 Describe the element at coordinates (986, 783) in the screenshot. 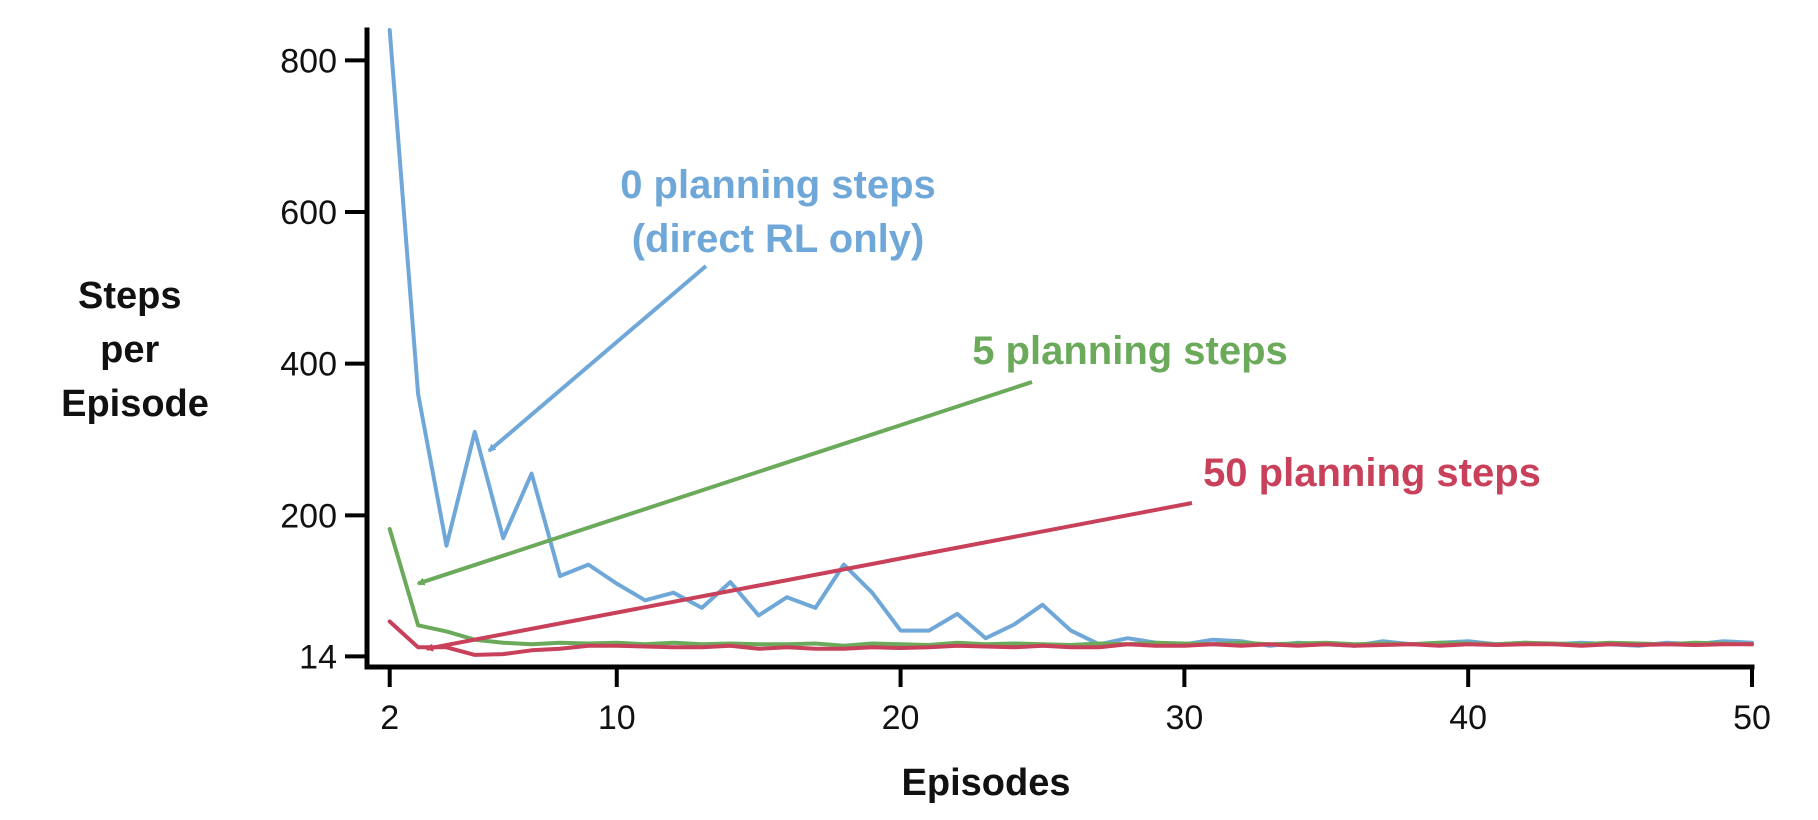

I see `x-axis-title: Episodes` at that location.